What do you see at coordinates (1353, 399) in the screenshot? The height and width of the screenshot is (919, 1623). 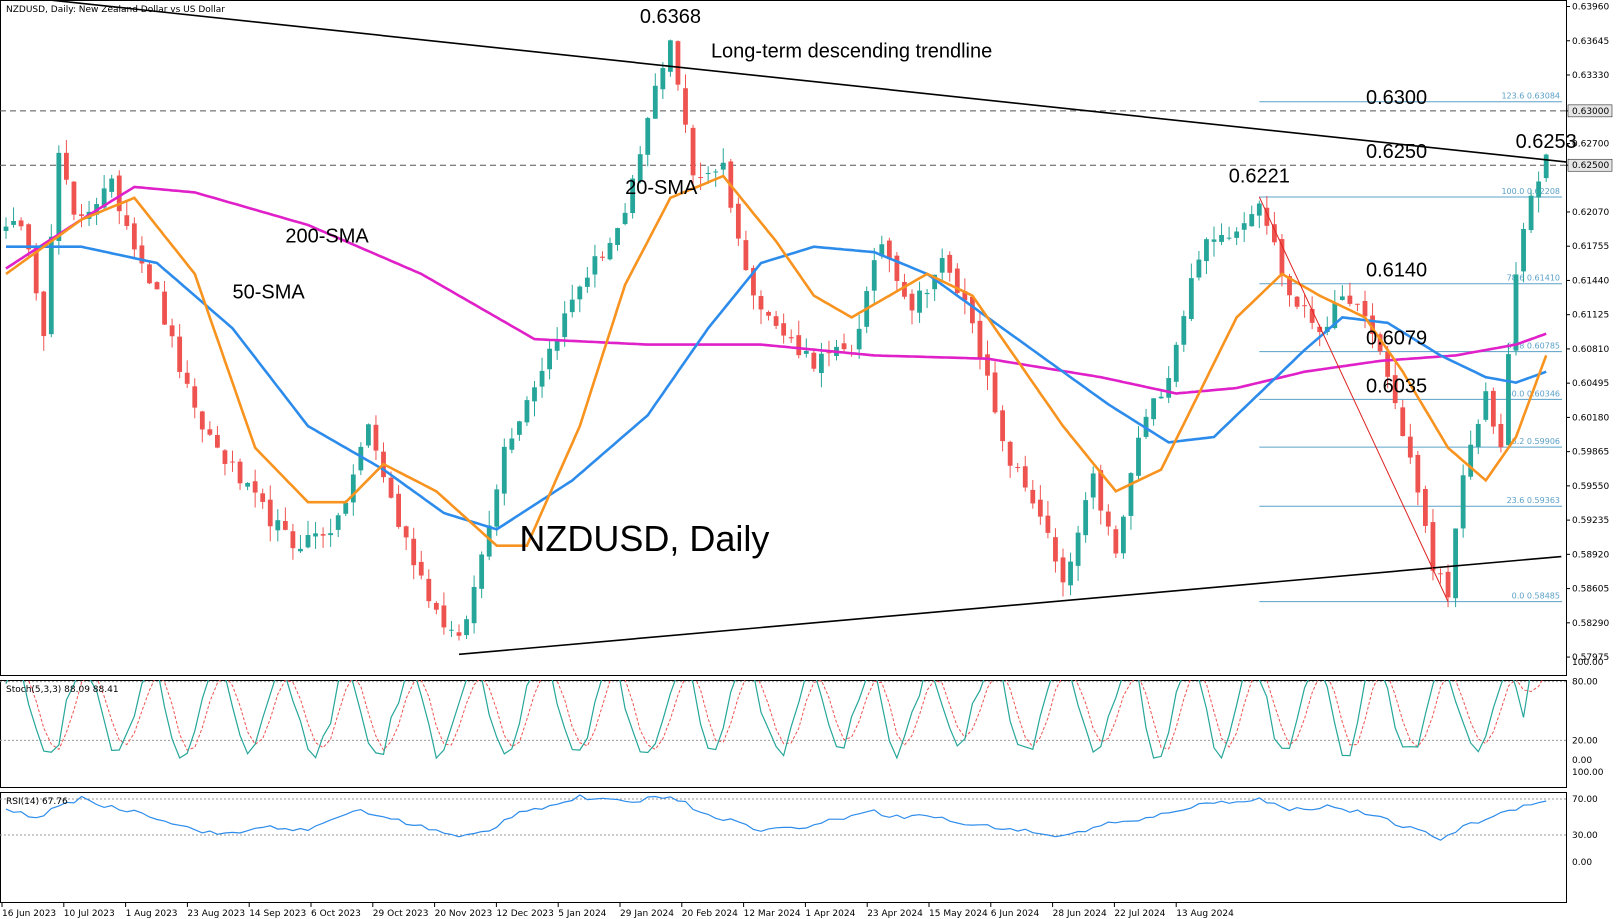 I see `fibonacci-diagonal` at bounding box center [1353, 399].